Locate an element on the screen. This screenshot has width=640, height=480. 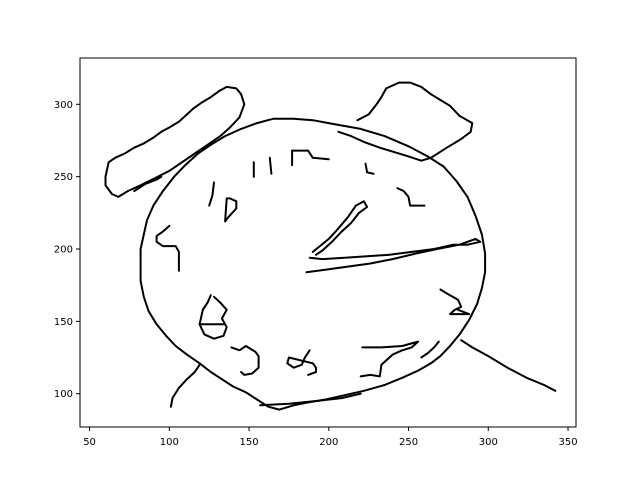
y-tick-label: 200 is located at coordinates (63, 250).